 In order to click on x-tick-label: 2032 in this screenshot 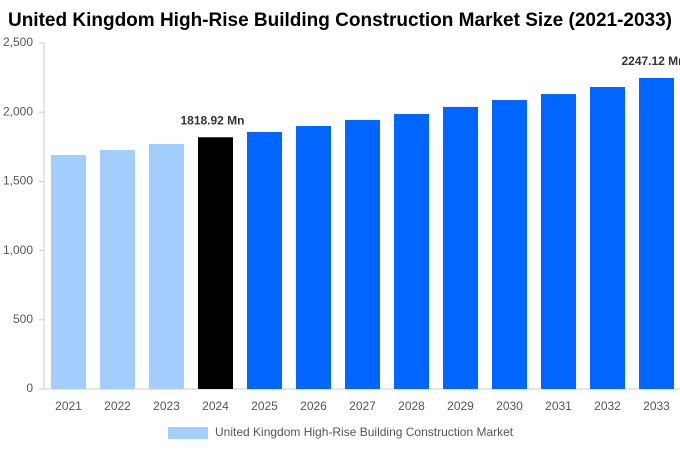, I will do `click(607, 406)`.